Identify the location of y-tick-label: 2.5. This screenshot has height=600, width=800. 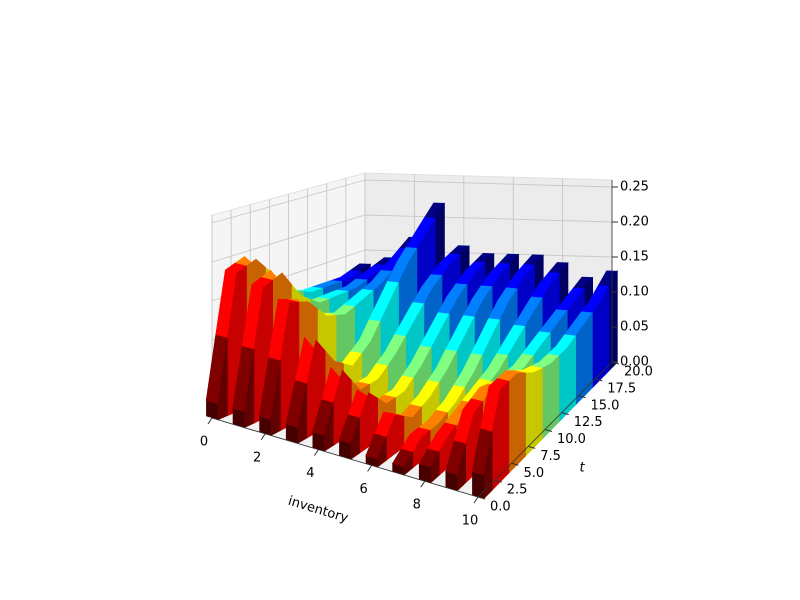
(517, 490).